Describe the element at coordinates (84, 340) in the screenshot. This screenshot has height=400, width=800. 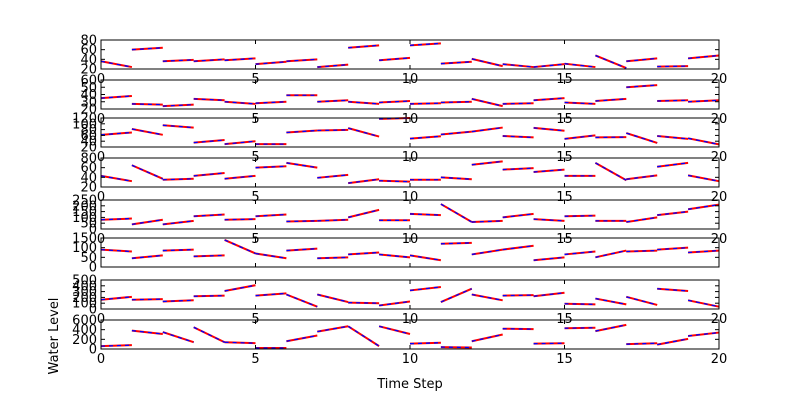
I see `y-tick-label: 200` at that location.